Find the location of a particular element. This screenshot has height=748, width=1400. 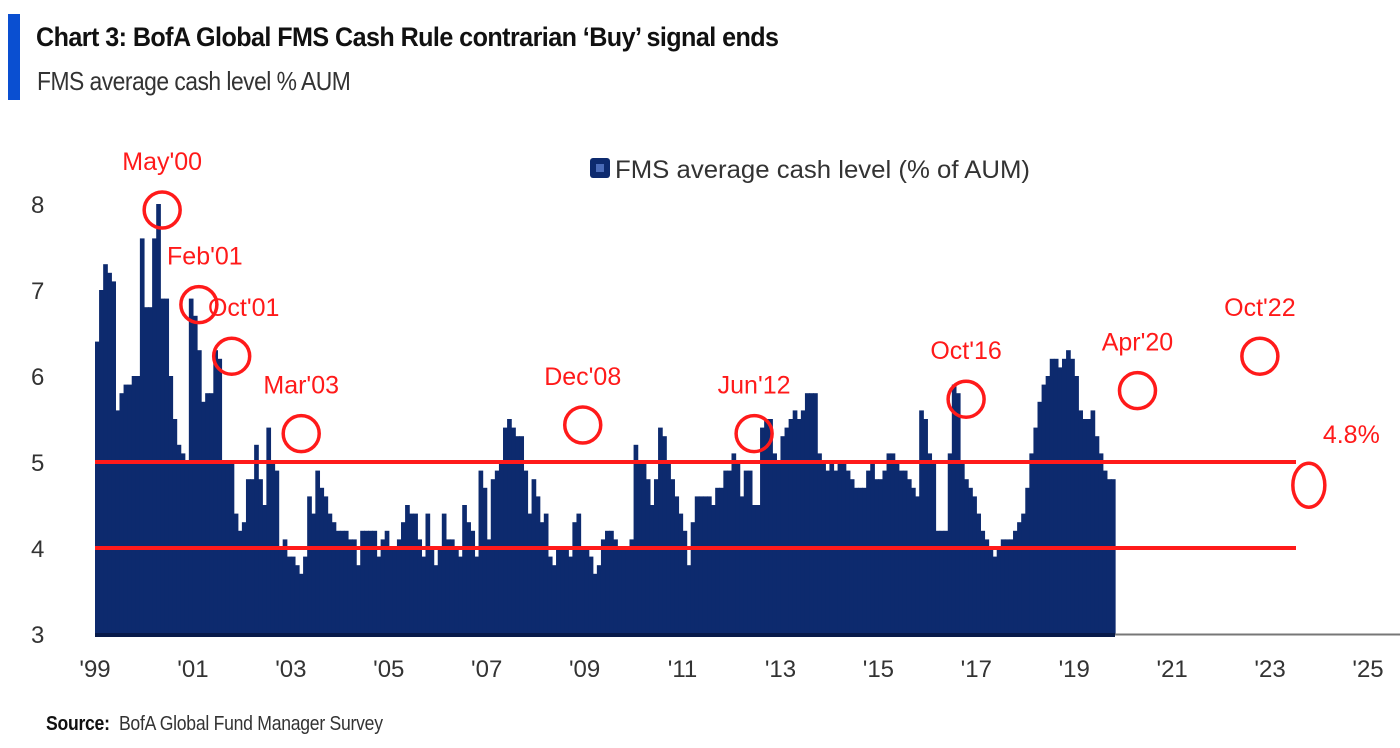

annotation-label: Oct'16 is located at coordinates (965, 351).